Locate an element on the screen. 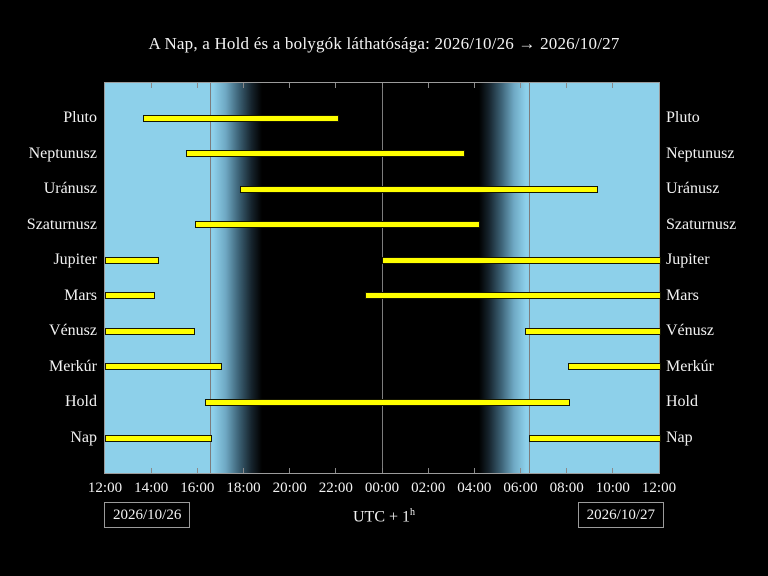 The width and height of the screenshot is (768, 576). x-tick-label-3: 18:00 is located at coordinates (243, 488).